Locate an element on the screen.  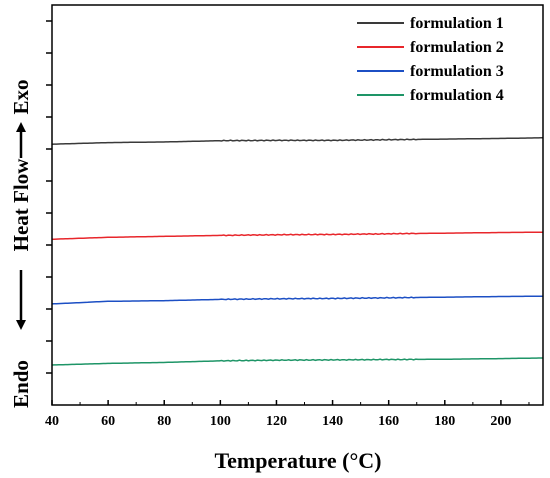
legend-label-4: formulation 4 is located at coordinates (457, 95).